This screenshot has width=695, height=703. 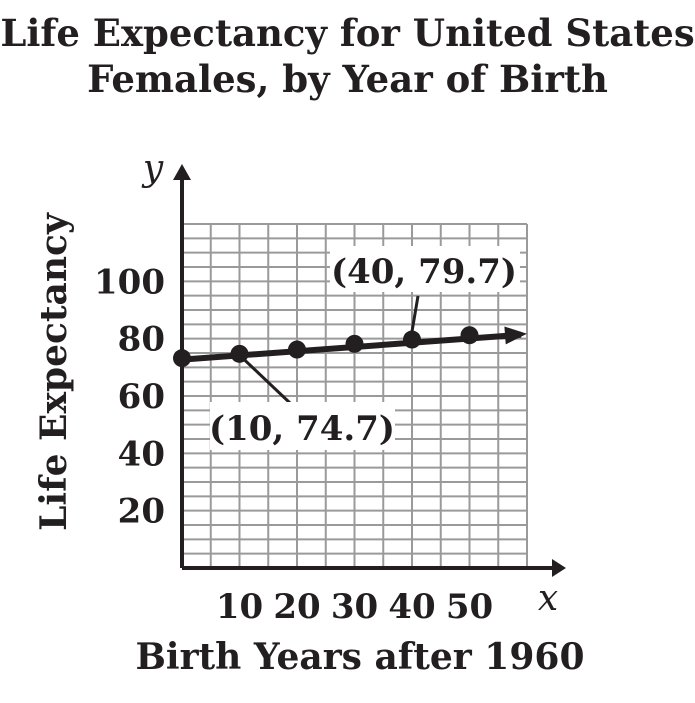 I want to click on y-axis-label: Life Expectancy, so click(x=54, y=371).